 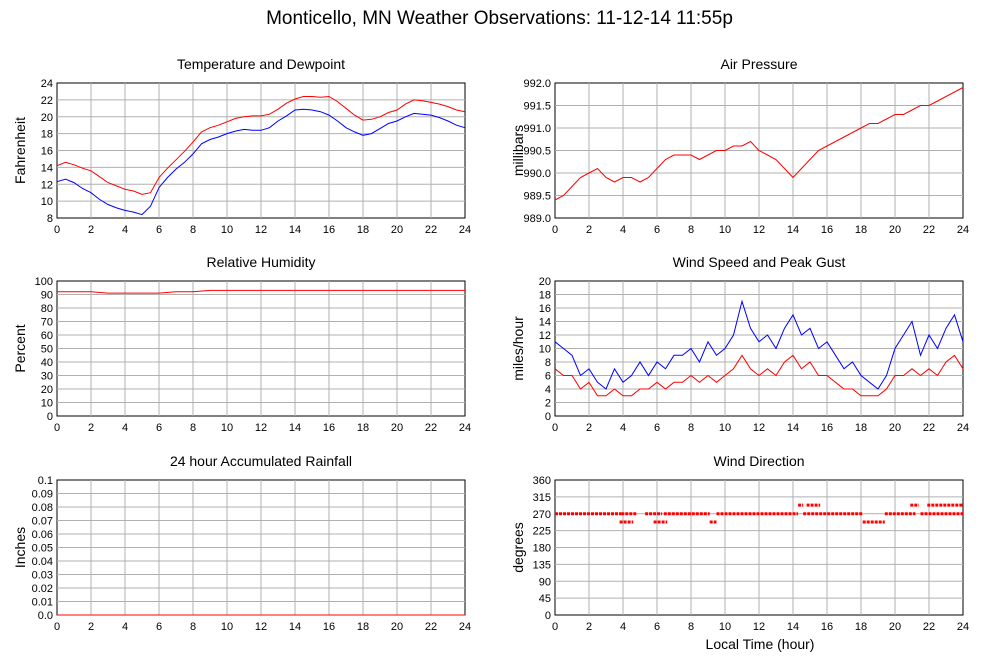 What do you see at coordinates (47, 377) in the screenshot?
I see `y-tick-label: 30` at bounding box center [47, 377].